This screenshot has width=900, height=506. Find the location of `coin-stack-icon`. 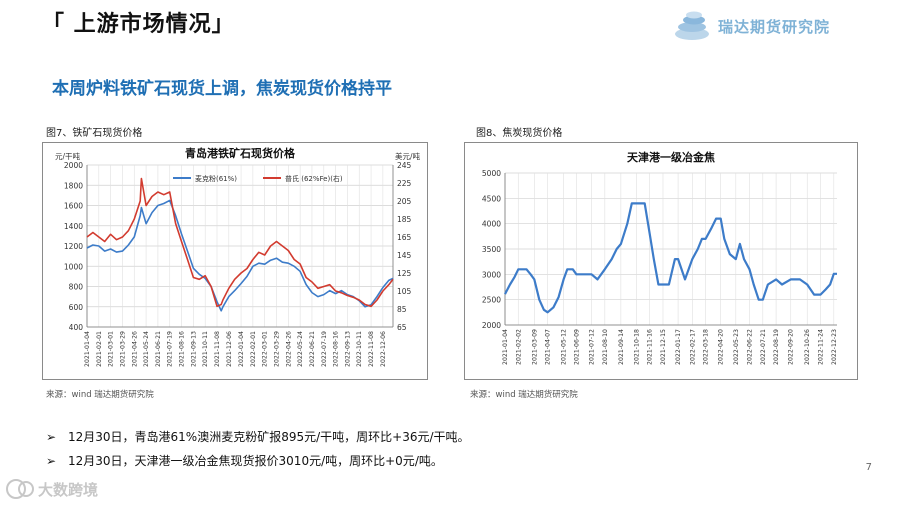

coin-stack-icon is located at coordinates (692, 25).